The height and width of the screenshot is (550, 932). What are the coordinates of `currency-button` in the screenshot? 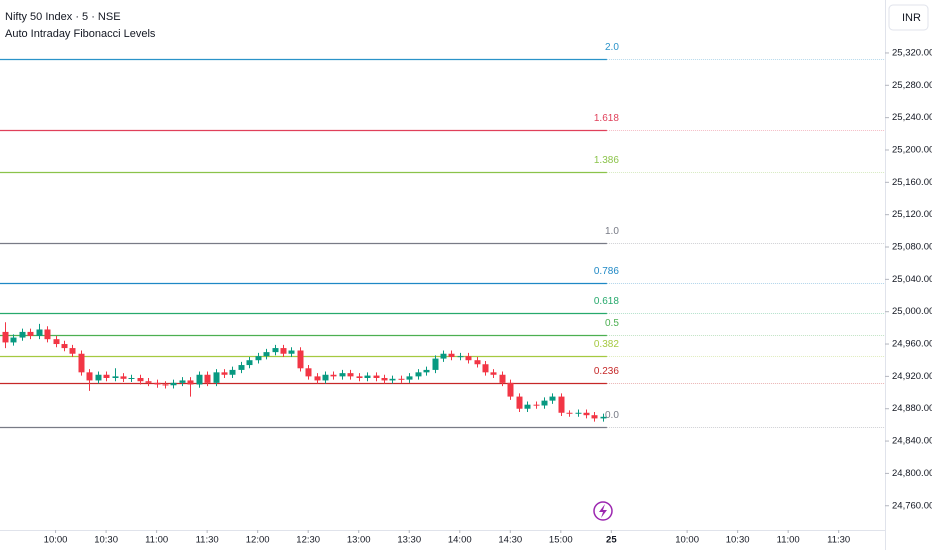 It's located at (908, 17).